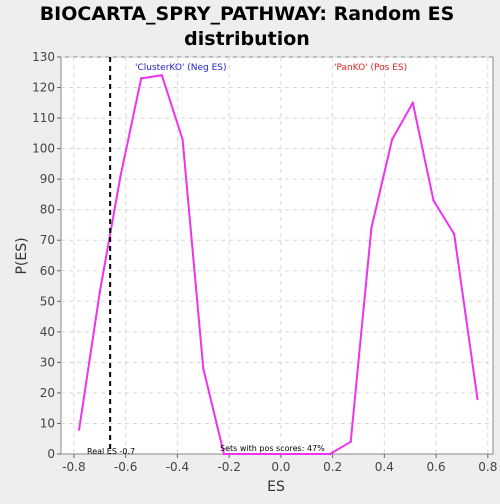 The image size is (500, 504). Describe the element at coordinates (47, 423) in the screenshot. I see `y-tick-label: 10` at that location.